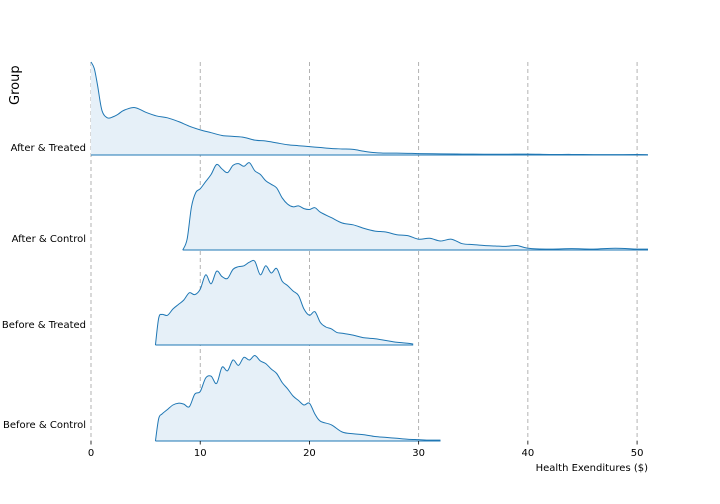  Describe the element at coordinates (200, 453) in the screenshot. I see `x-tick-label: 10` at that location.